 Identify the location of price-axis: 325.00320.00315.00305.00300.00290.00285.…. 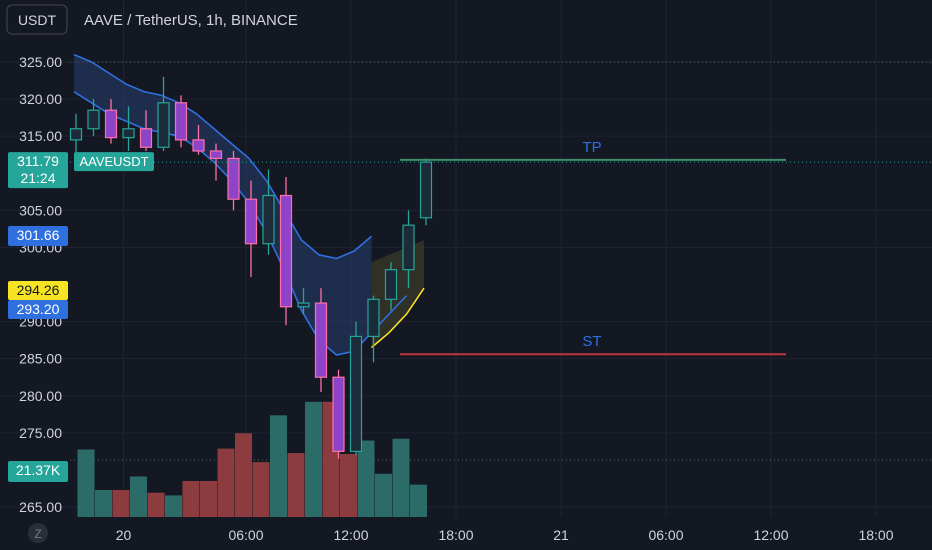
(40, 284).